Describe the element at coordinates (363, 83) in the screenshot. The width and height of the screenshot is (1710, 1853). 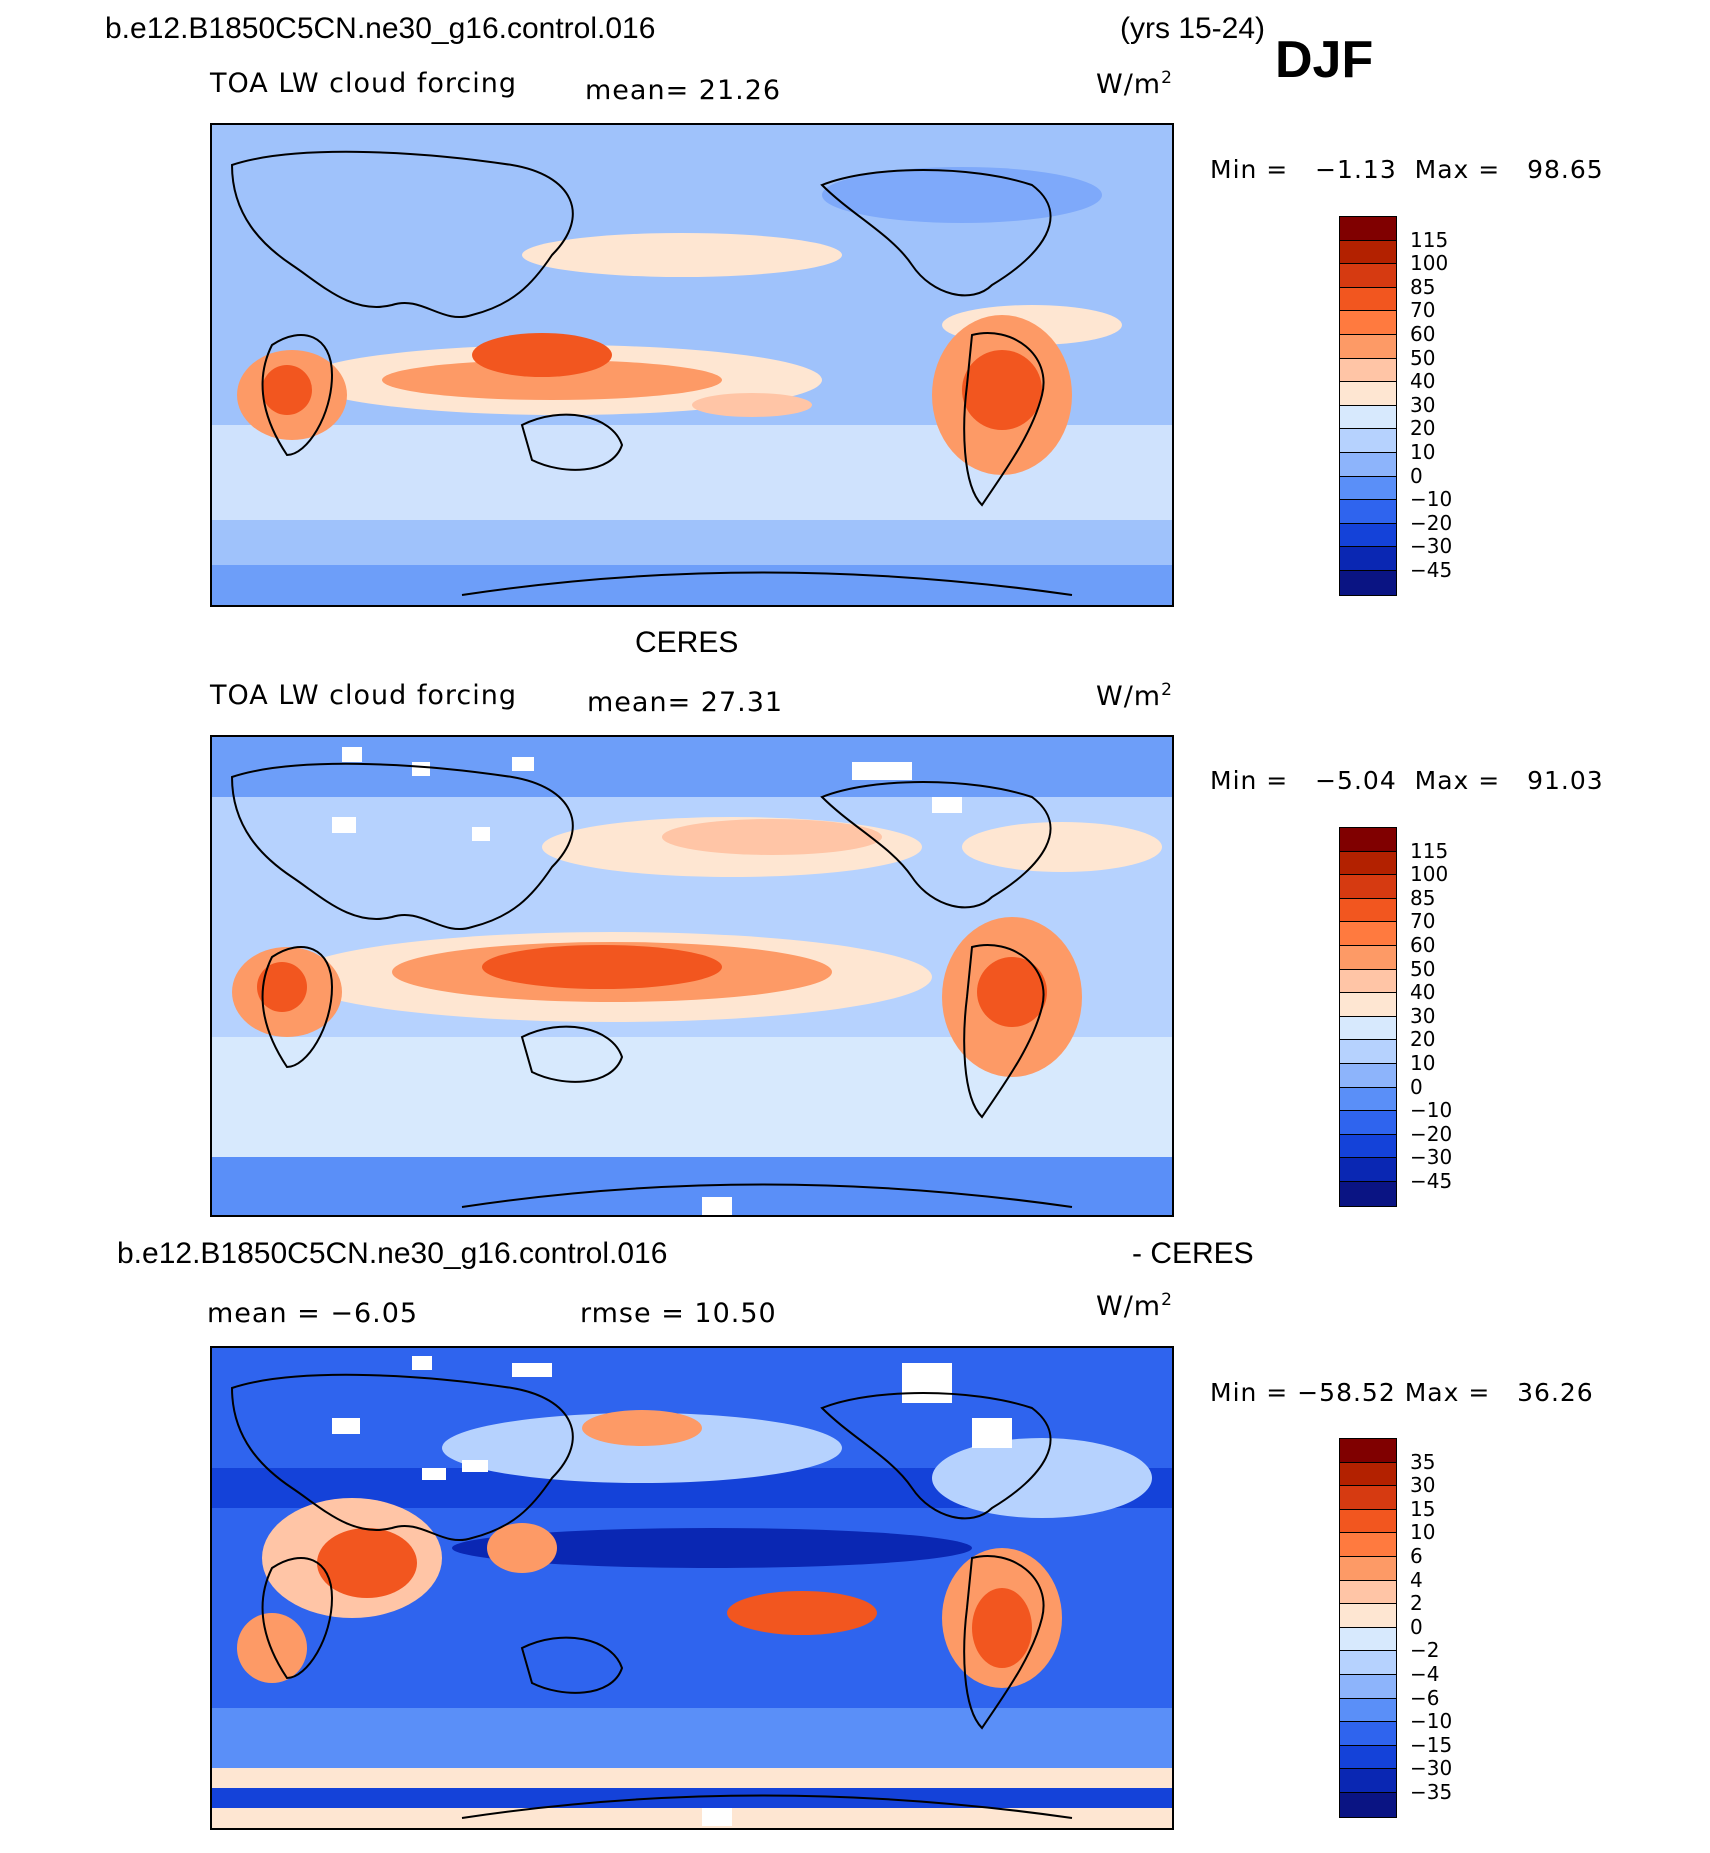
I see `panel1-variable-label: TOA LW cloud forcing` at that location.